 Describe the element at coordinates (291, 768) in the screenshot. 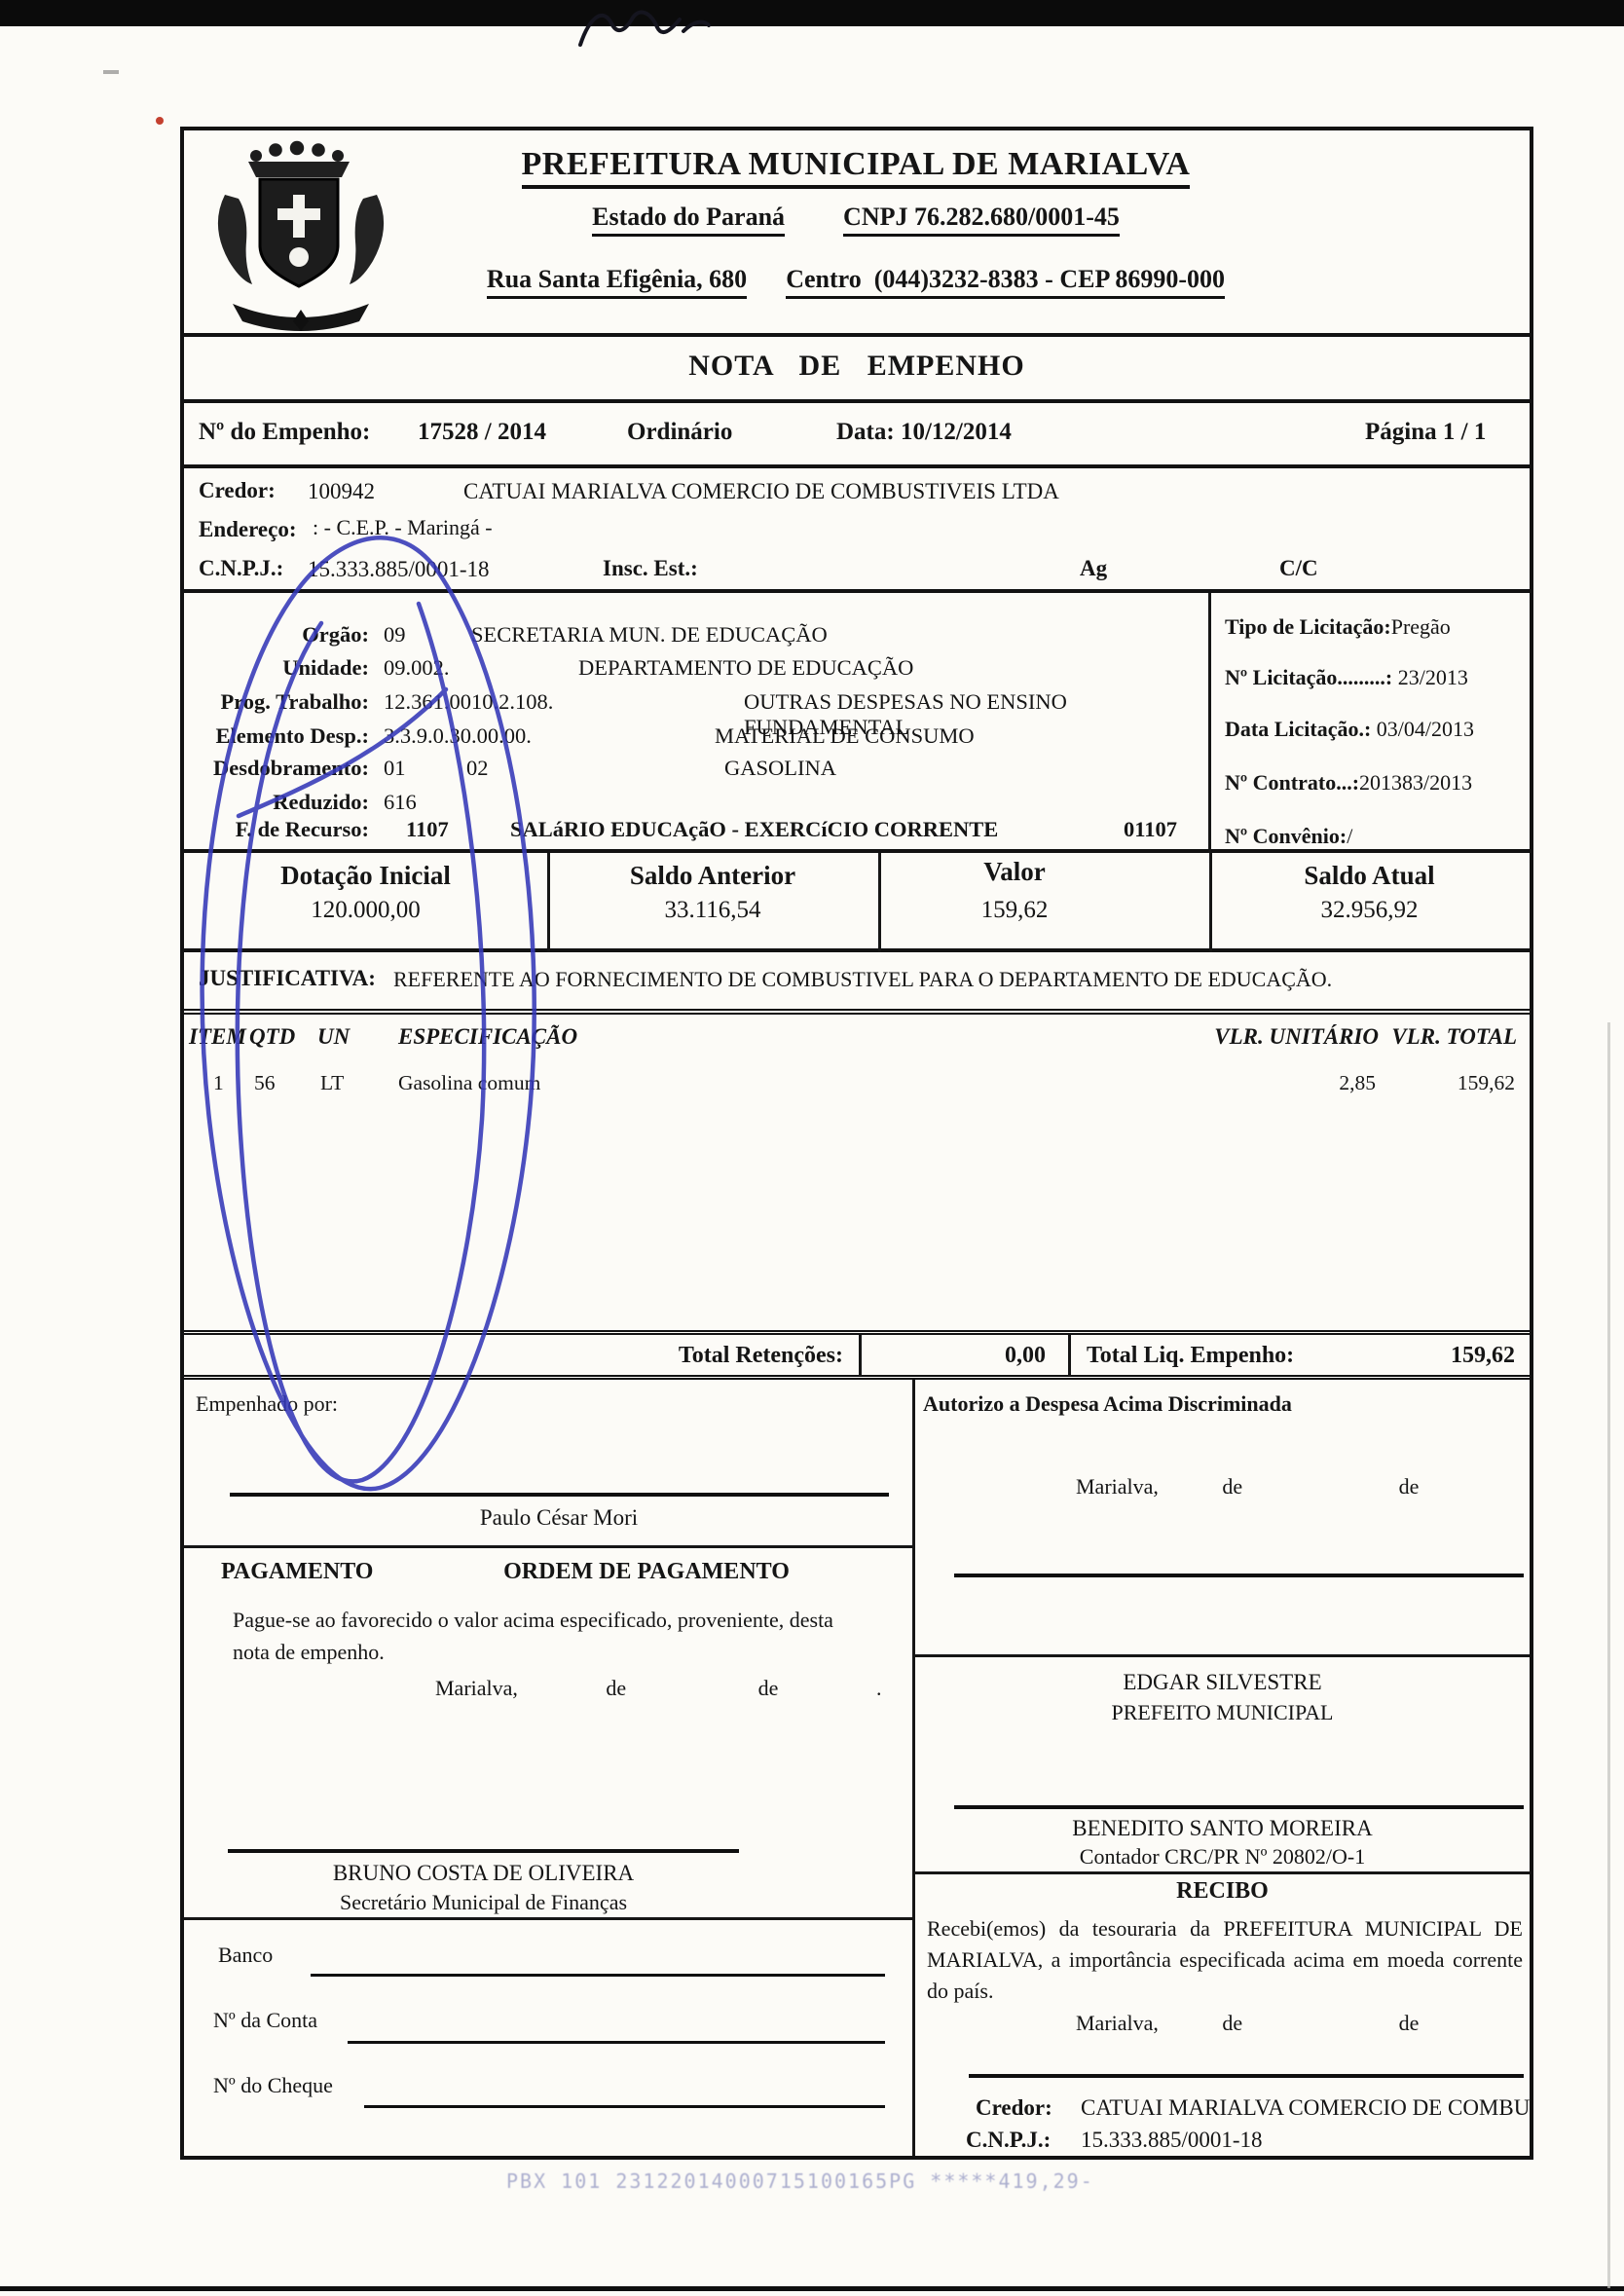

I see `budget-label: Desdobramento:` at that location.